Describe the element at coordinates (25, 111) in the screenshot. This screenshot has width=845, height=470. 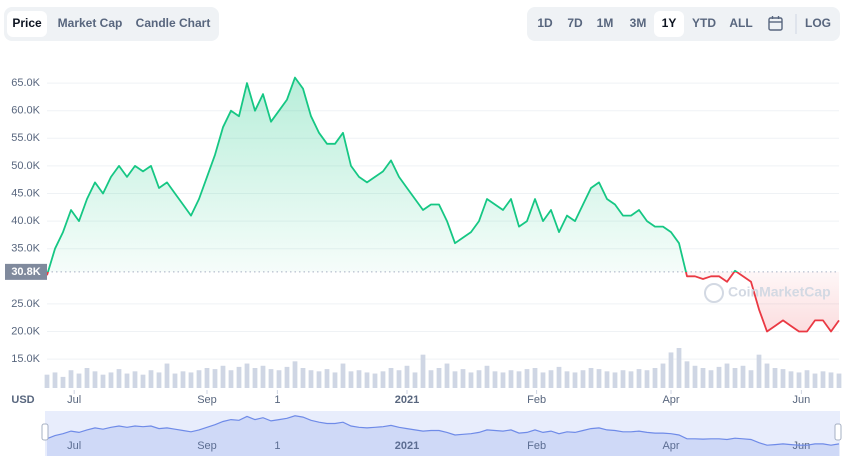
I see `y-tick-label: 60.0K` at that location.